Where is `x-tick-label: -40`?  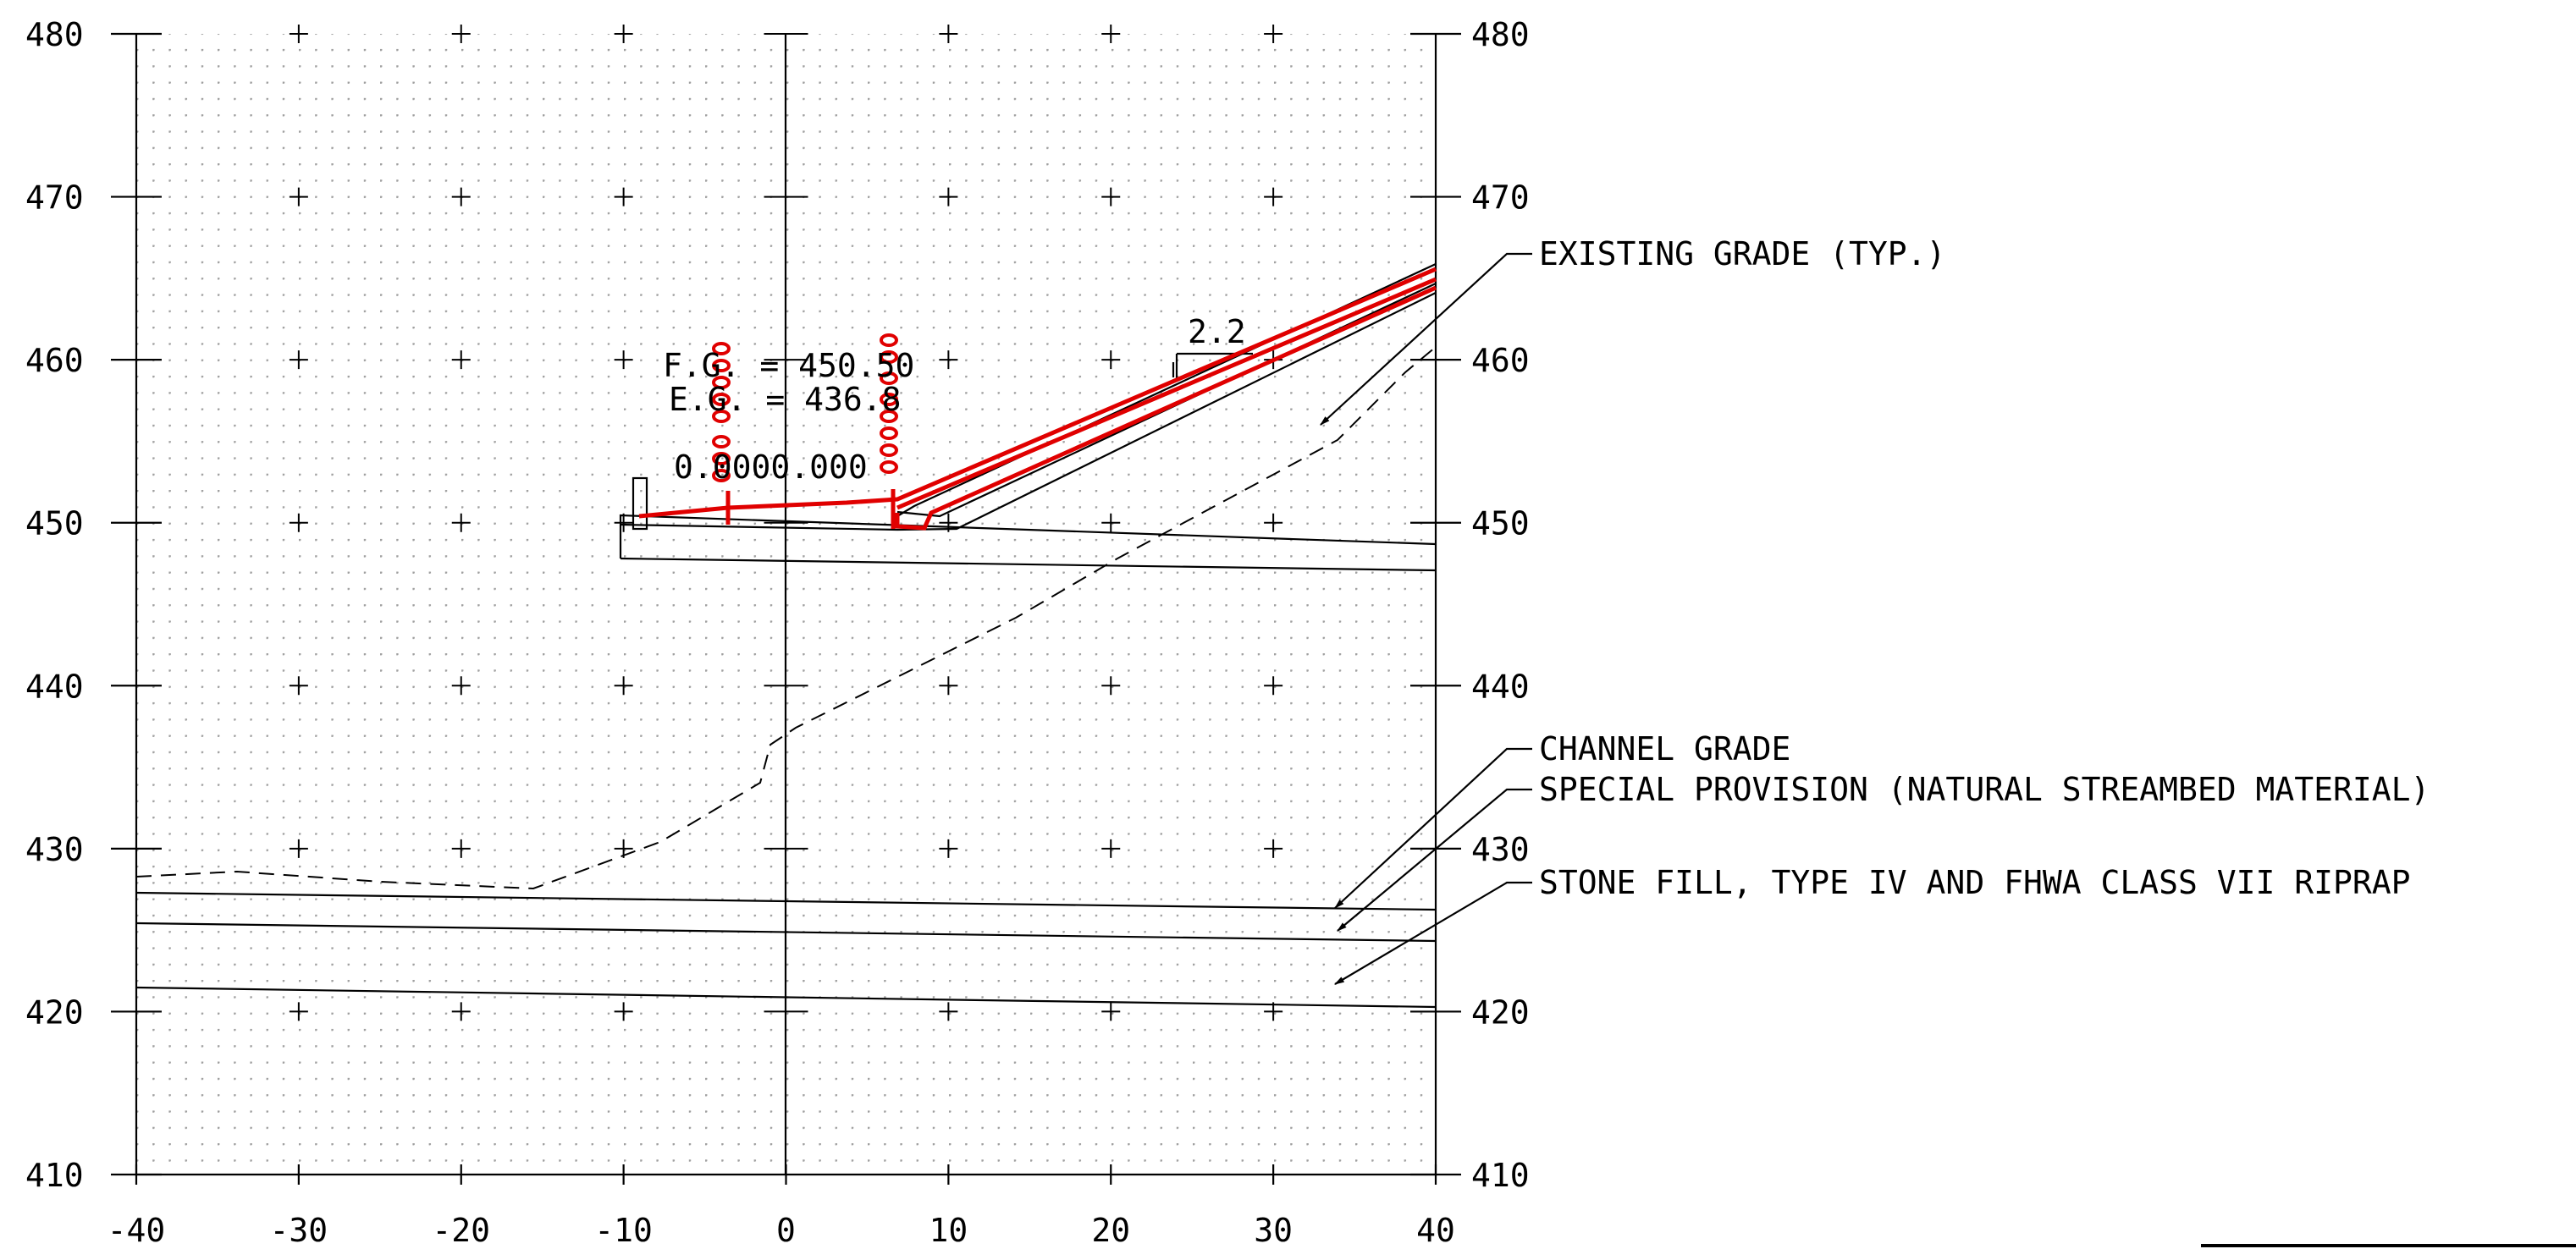 x-tick-label: -40 is located at coordinates (137, 1231).